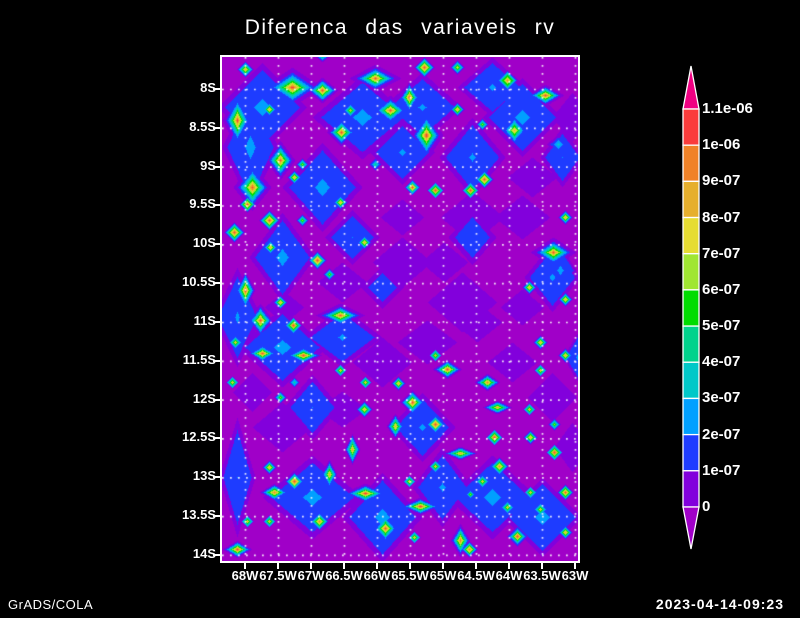  I want to click on colorbar-label: 5e-07, so click(721, 326).